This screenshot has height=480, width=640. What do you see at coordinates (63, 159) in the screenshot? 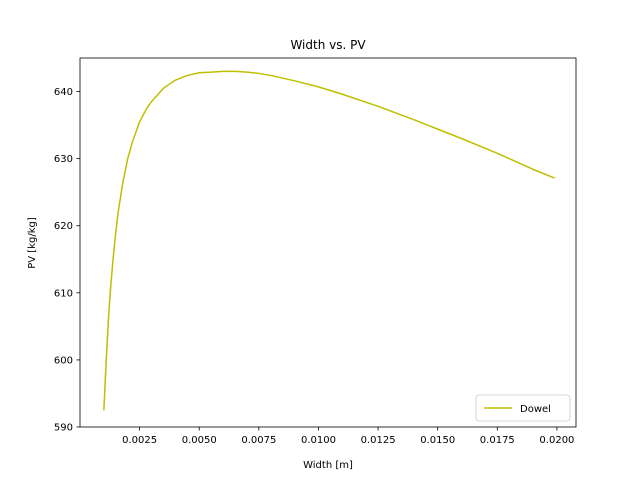
I see `y-tick-label: 630` at bounding box center [63, 159].